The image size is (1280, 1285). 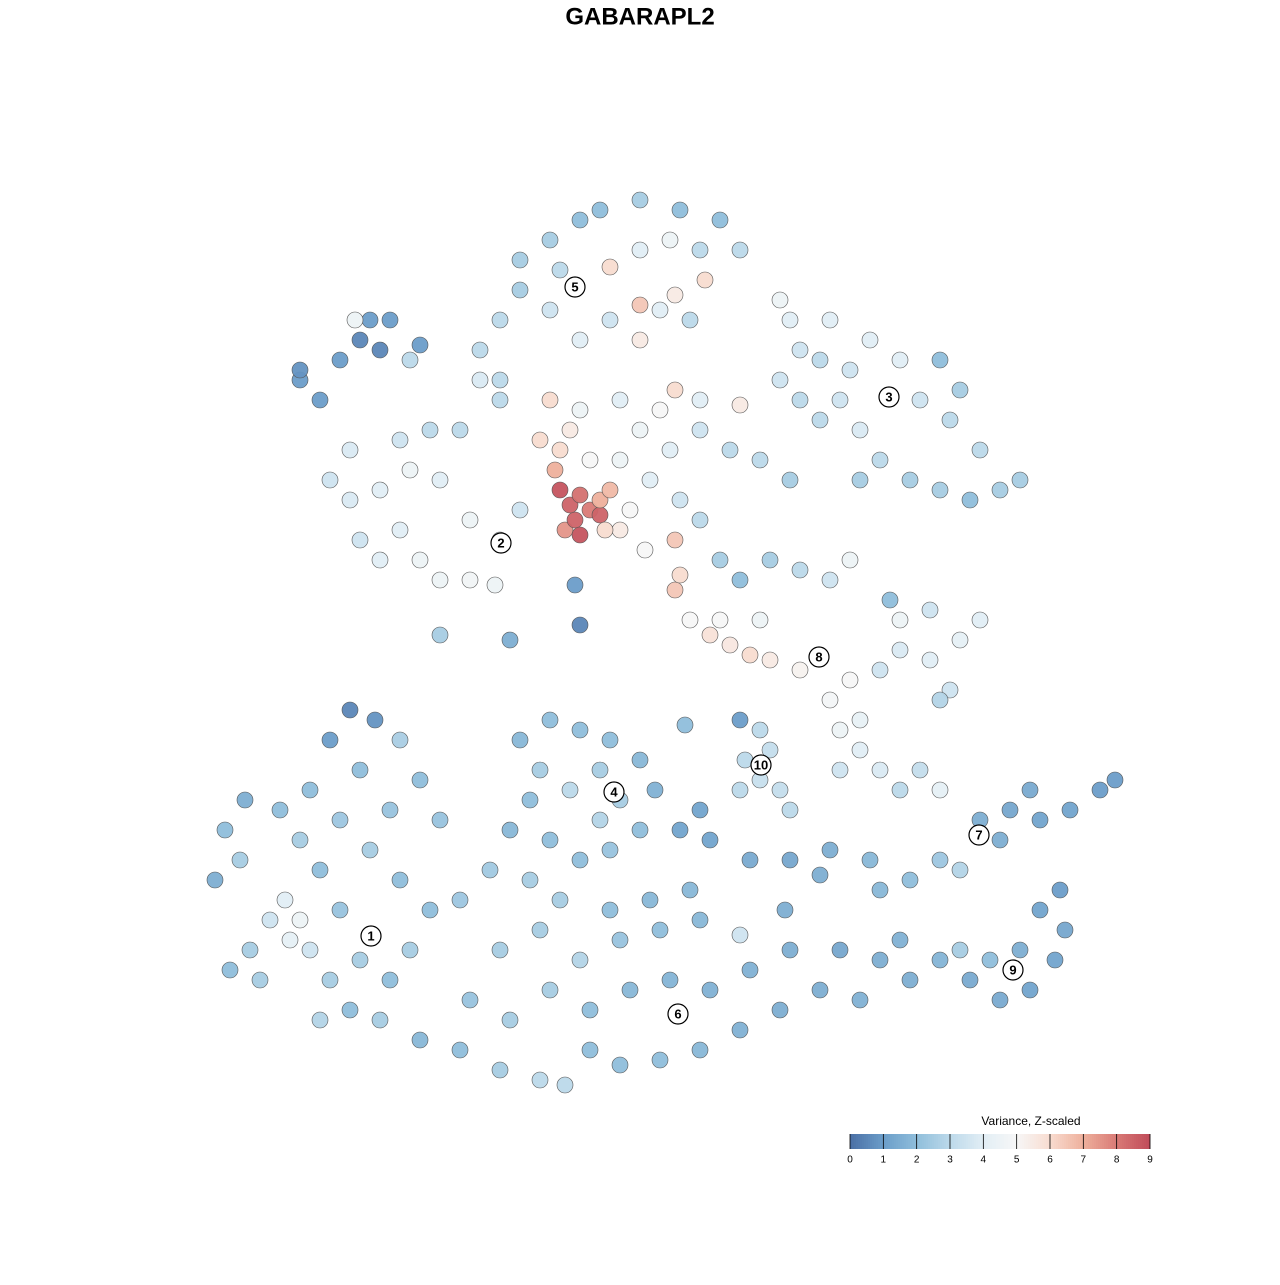 What do you see at coordinates (1050, 1160) in the screenshot?
I see `colorbar-tick-label: 6` at bounding box center [1050, 1160].